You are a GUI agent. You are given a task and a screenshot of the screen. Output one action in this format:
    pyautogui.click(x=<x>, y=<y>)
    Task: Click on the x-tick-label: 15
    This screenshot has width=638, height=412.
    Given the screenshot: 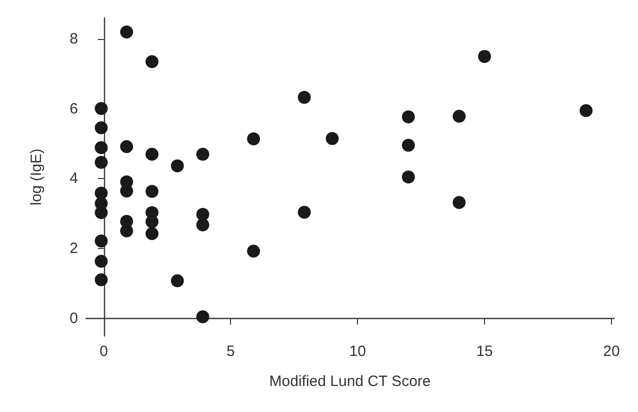 What is the action you would take?
    pyautogui.click(x=484, y=351)
    